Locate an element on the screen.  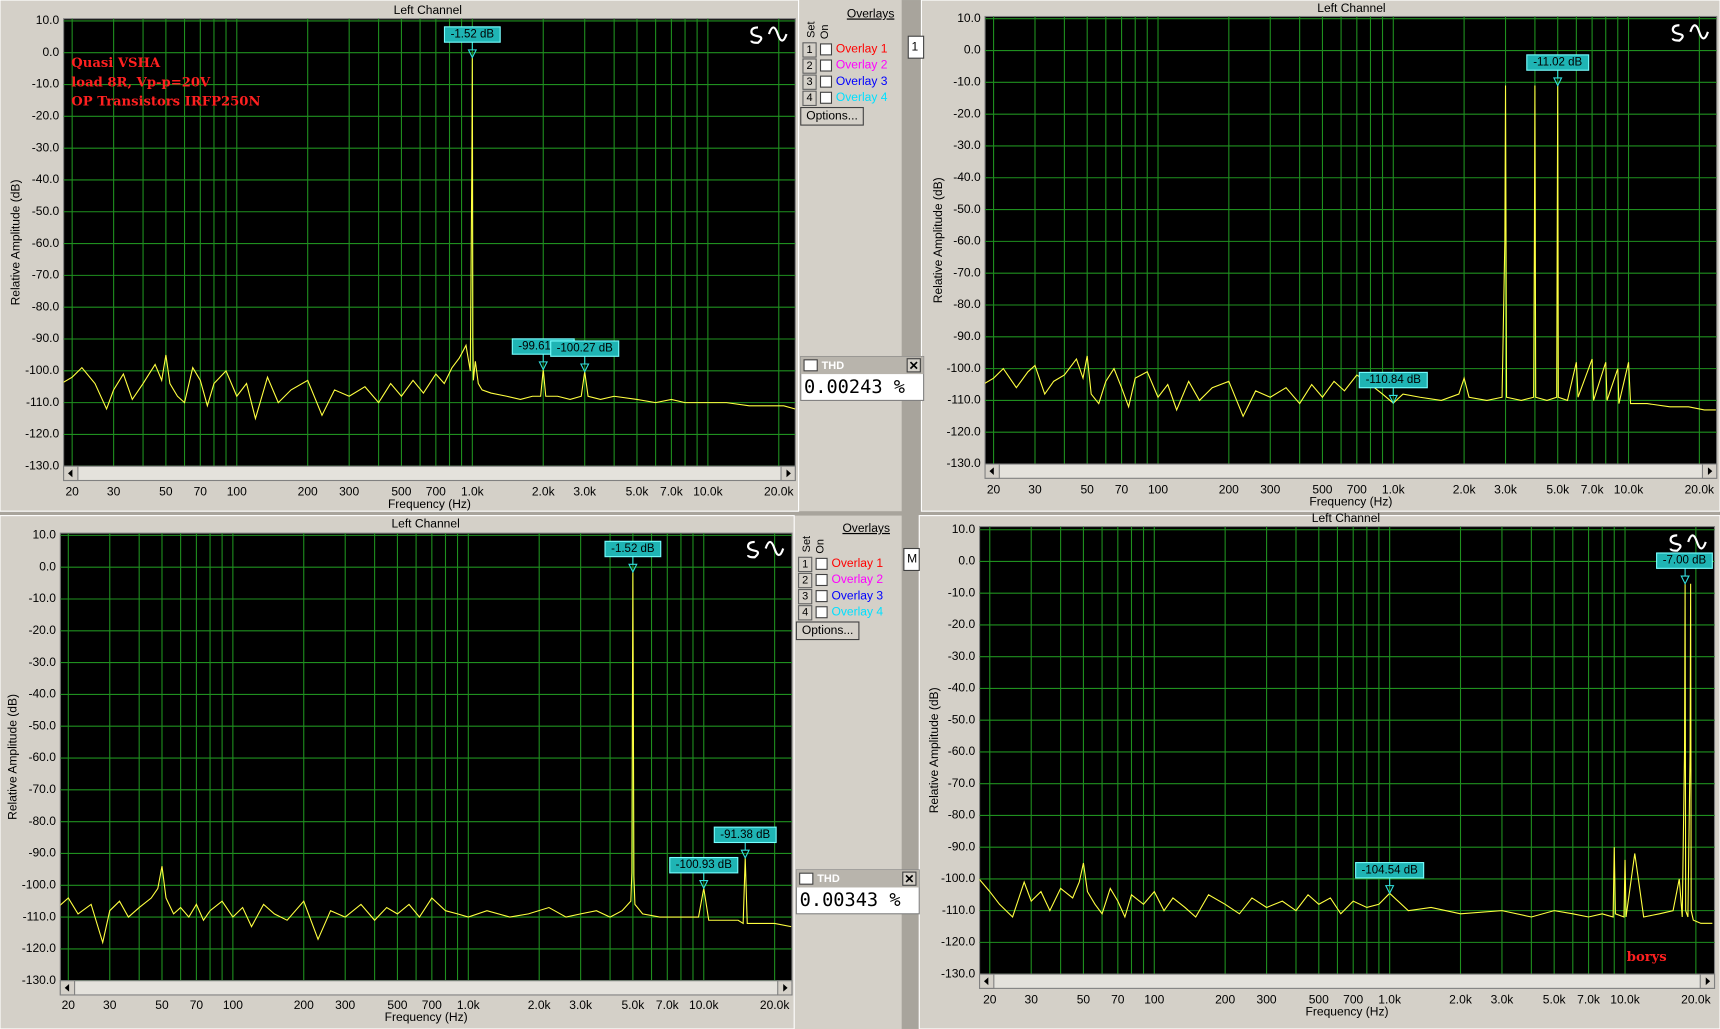
thd-title: THD is located at coordinates (833, 366).